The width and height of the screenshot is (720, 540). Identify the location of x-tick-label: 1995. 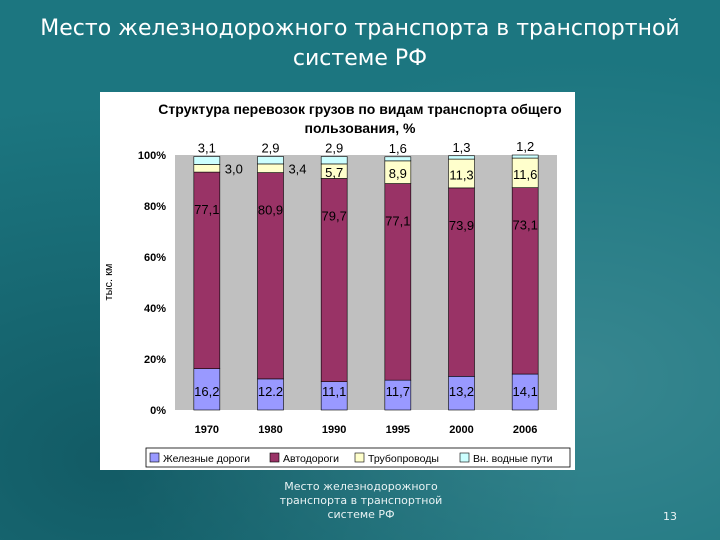
(398, 430).